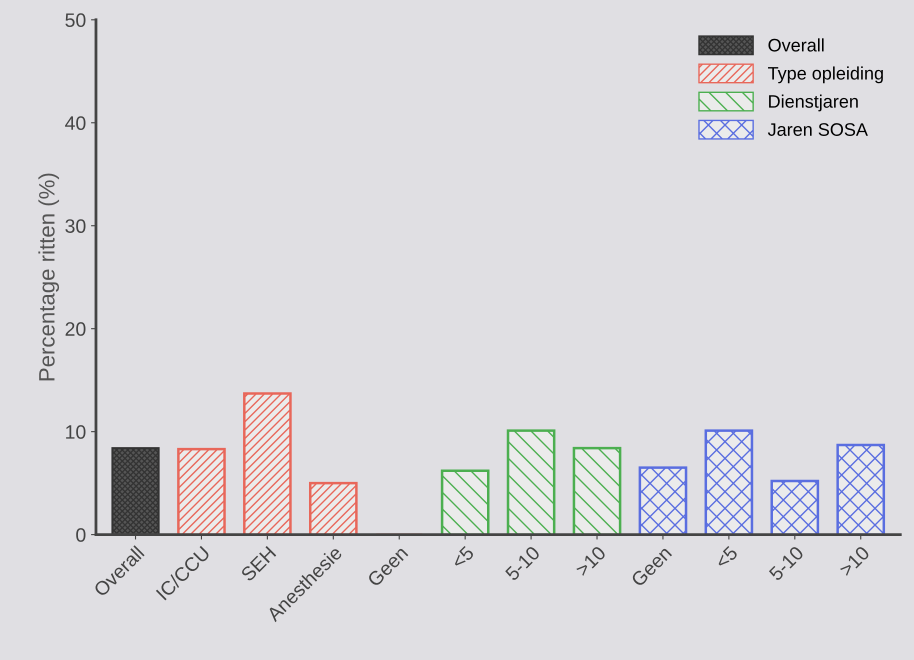 This screenshot has width=914, height=660. I want to click on y-tick-label: 10, so click(76, 432).